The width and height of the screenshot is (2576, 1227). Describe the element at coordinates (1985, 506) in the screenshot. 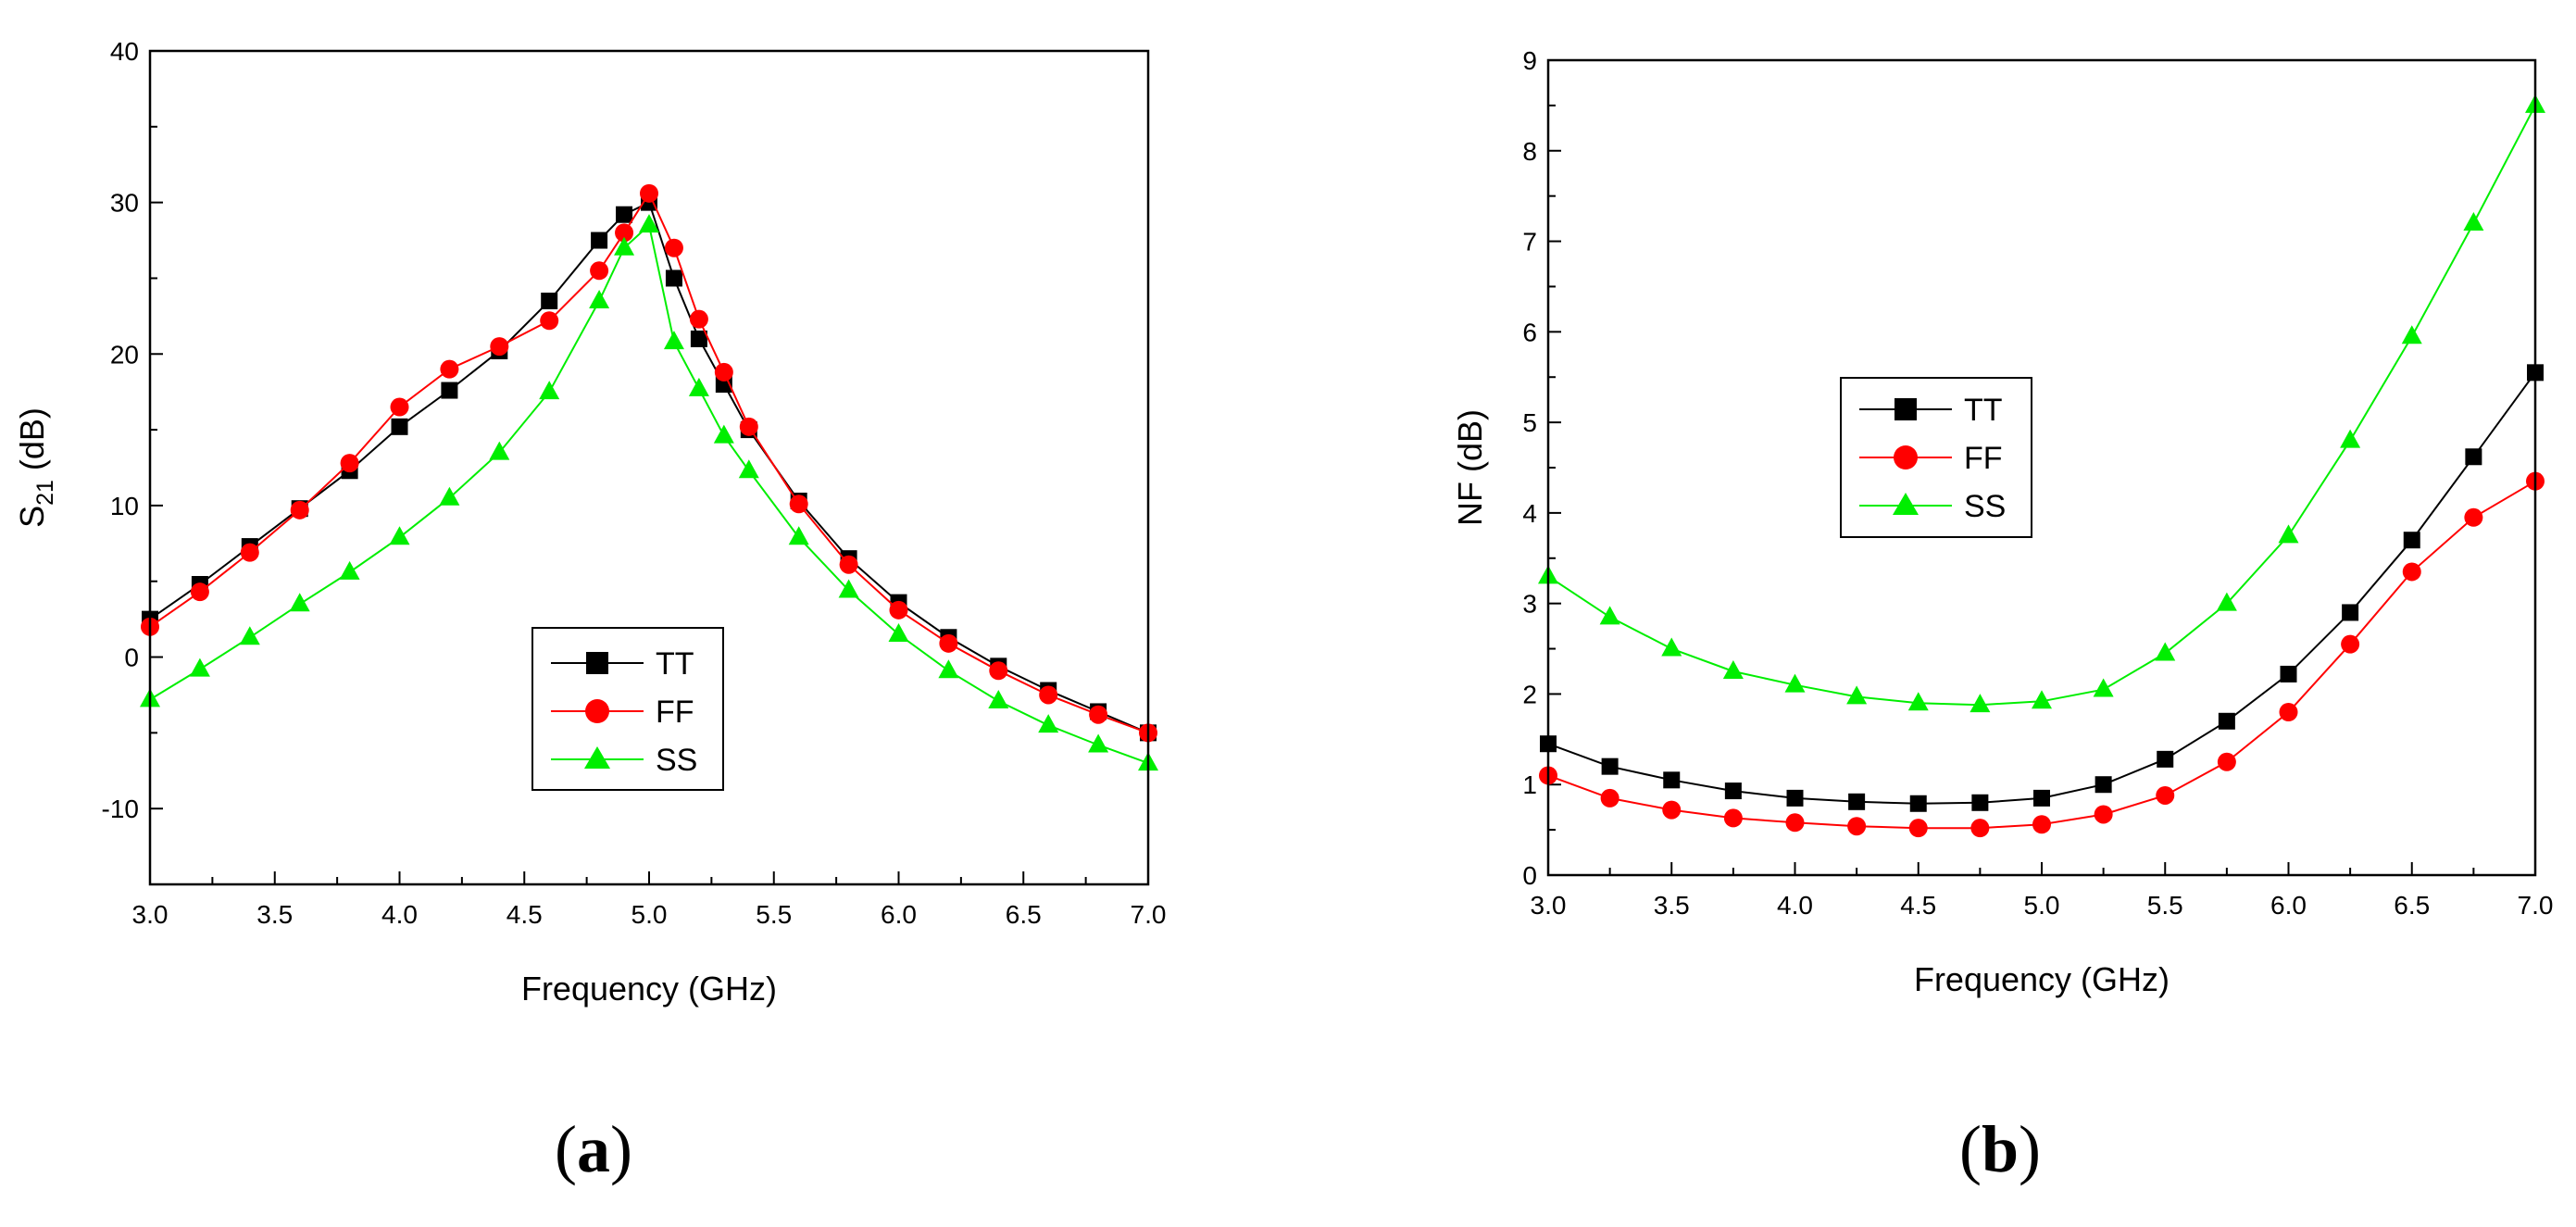

I see `legend-b-label-ss: SS` at that location.